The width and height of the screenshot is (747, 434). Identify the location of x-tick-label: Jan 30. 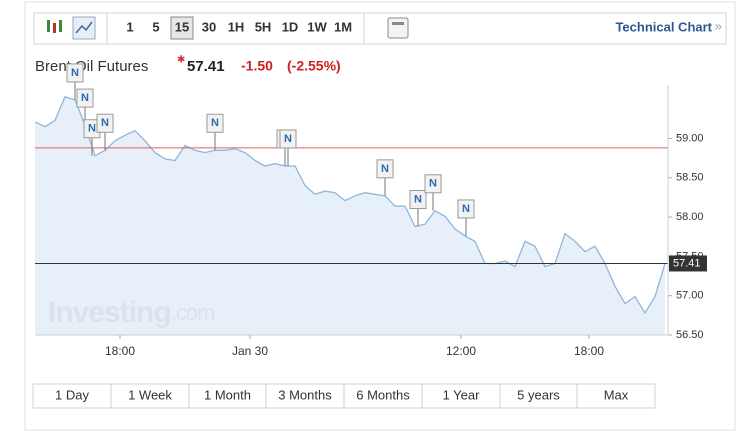
(250, 351).